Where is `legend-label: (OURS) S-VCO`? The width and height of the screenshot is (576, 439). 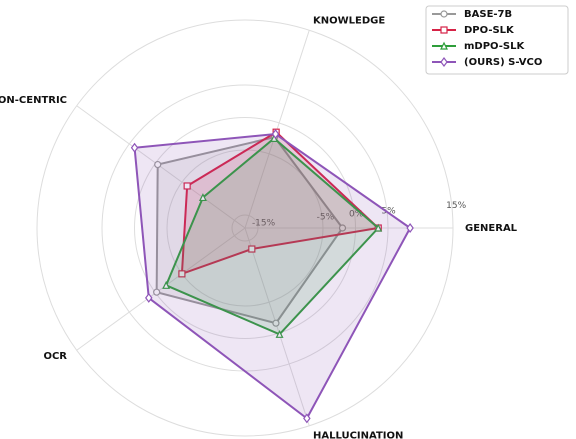
legend-label: (OURS) S-VCO is located at coordinates (503, 62).